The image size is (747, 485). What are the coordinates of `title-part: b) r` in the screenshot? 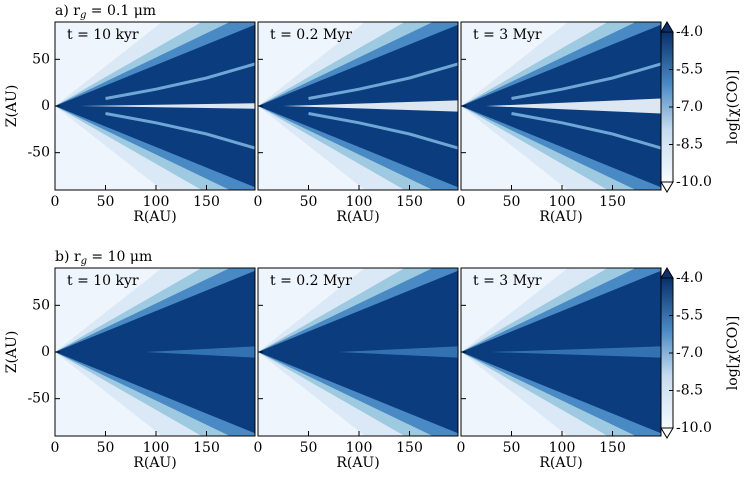 It's located at (68, 257).